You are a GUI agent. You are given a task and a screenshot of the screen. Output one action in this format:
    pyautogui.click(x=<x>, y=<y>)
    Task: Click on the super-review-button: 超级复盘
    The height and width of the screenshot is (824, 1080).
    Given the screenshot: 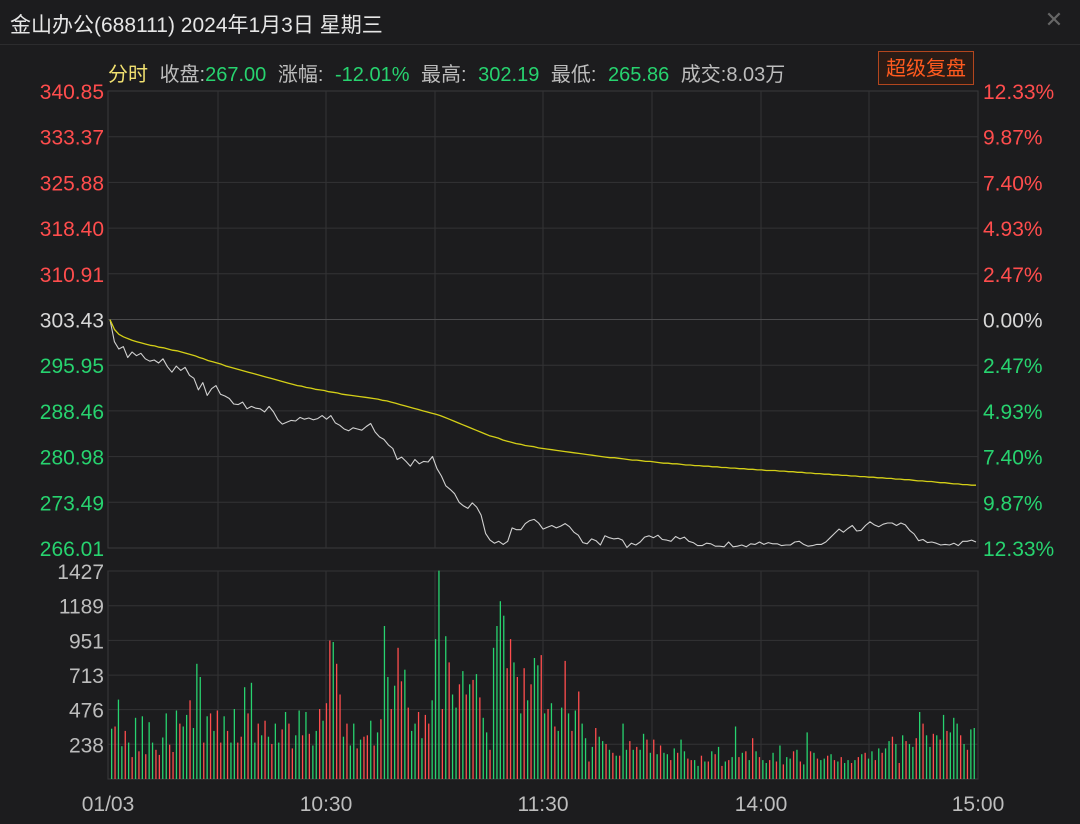 What is the action you would take?
    pyautogui.click(x=926, y=68)
    